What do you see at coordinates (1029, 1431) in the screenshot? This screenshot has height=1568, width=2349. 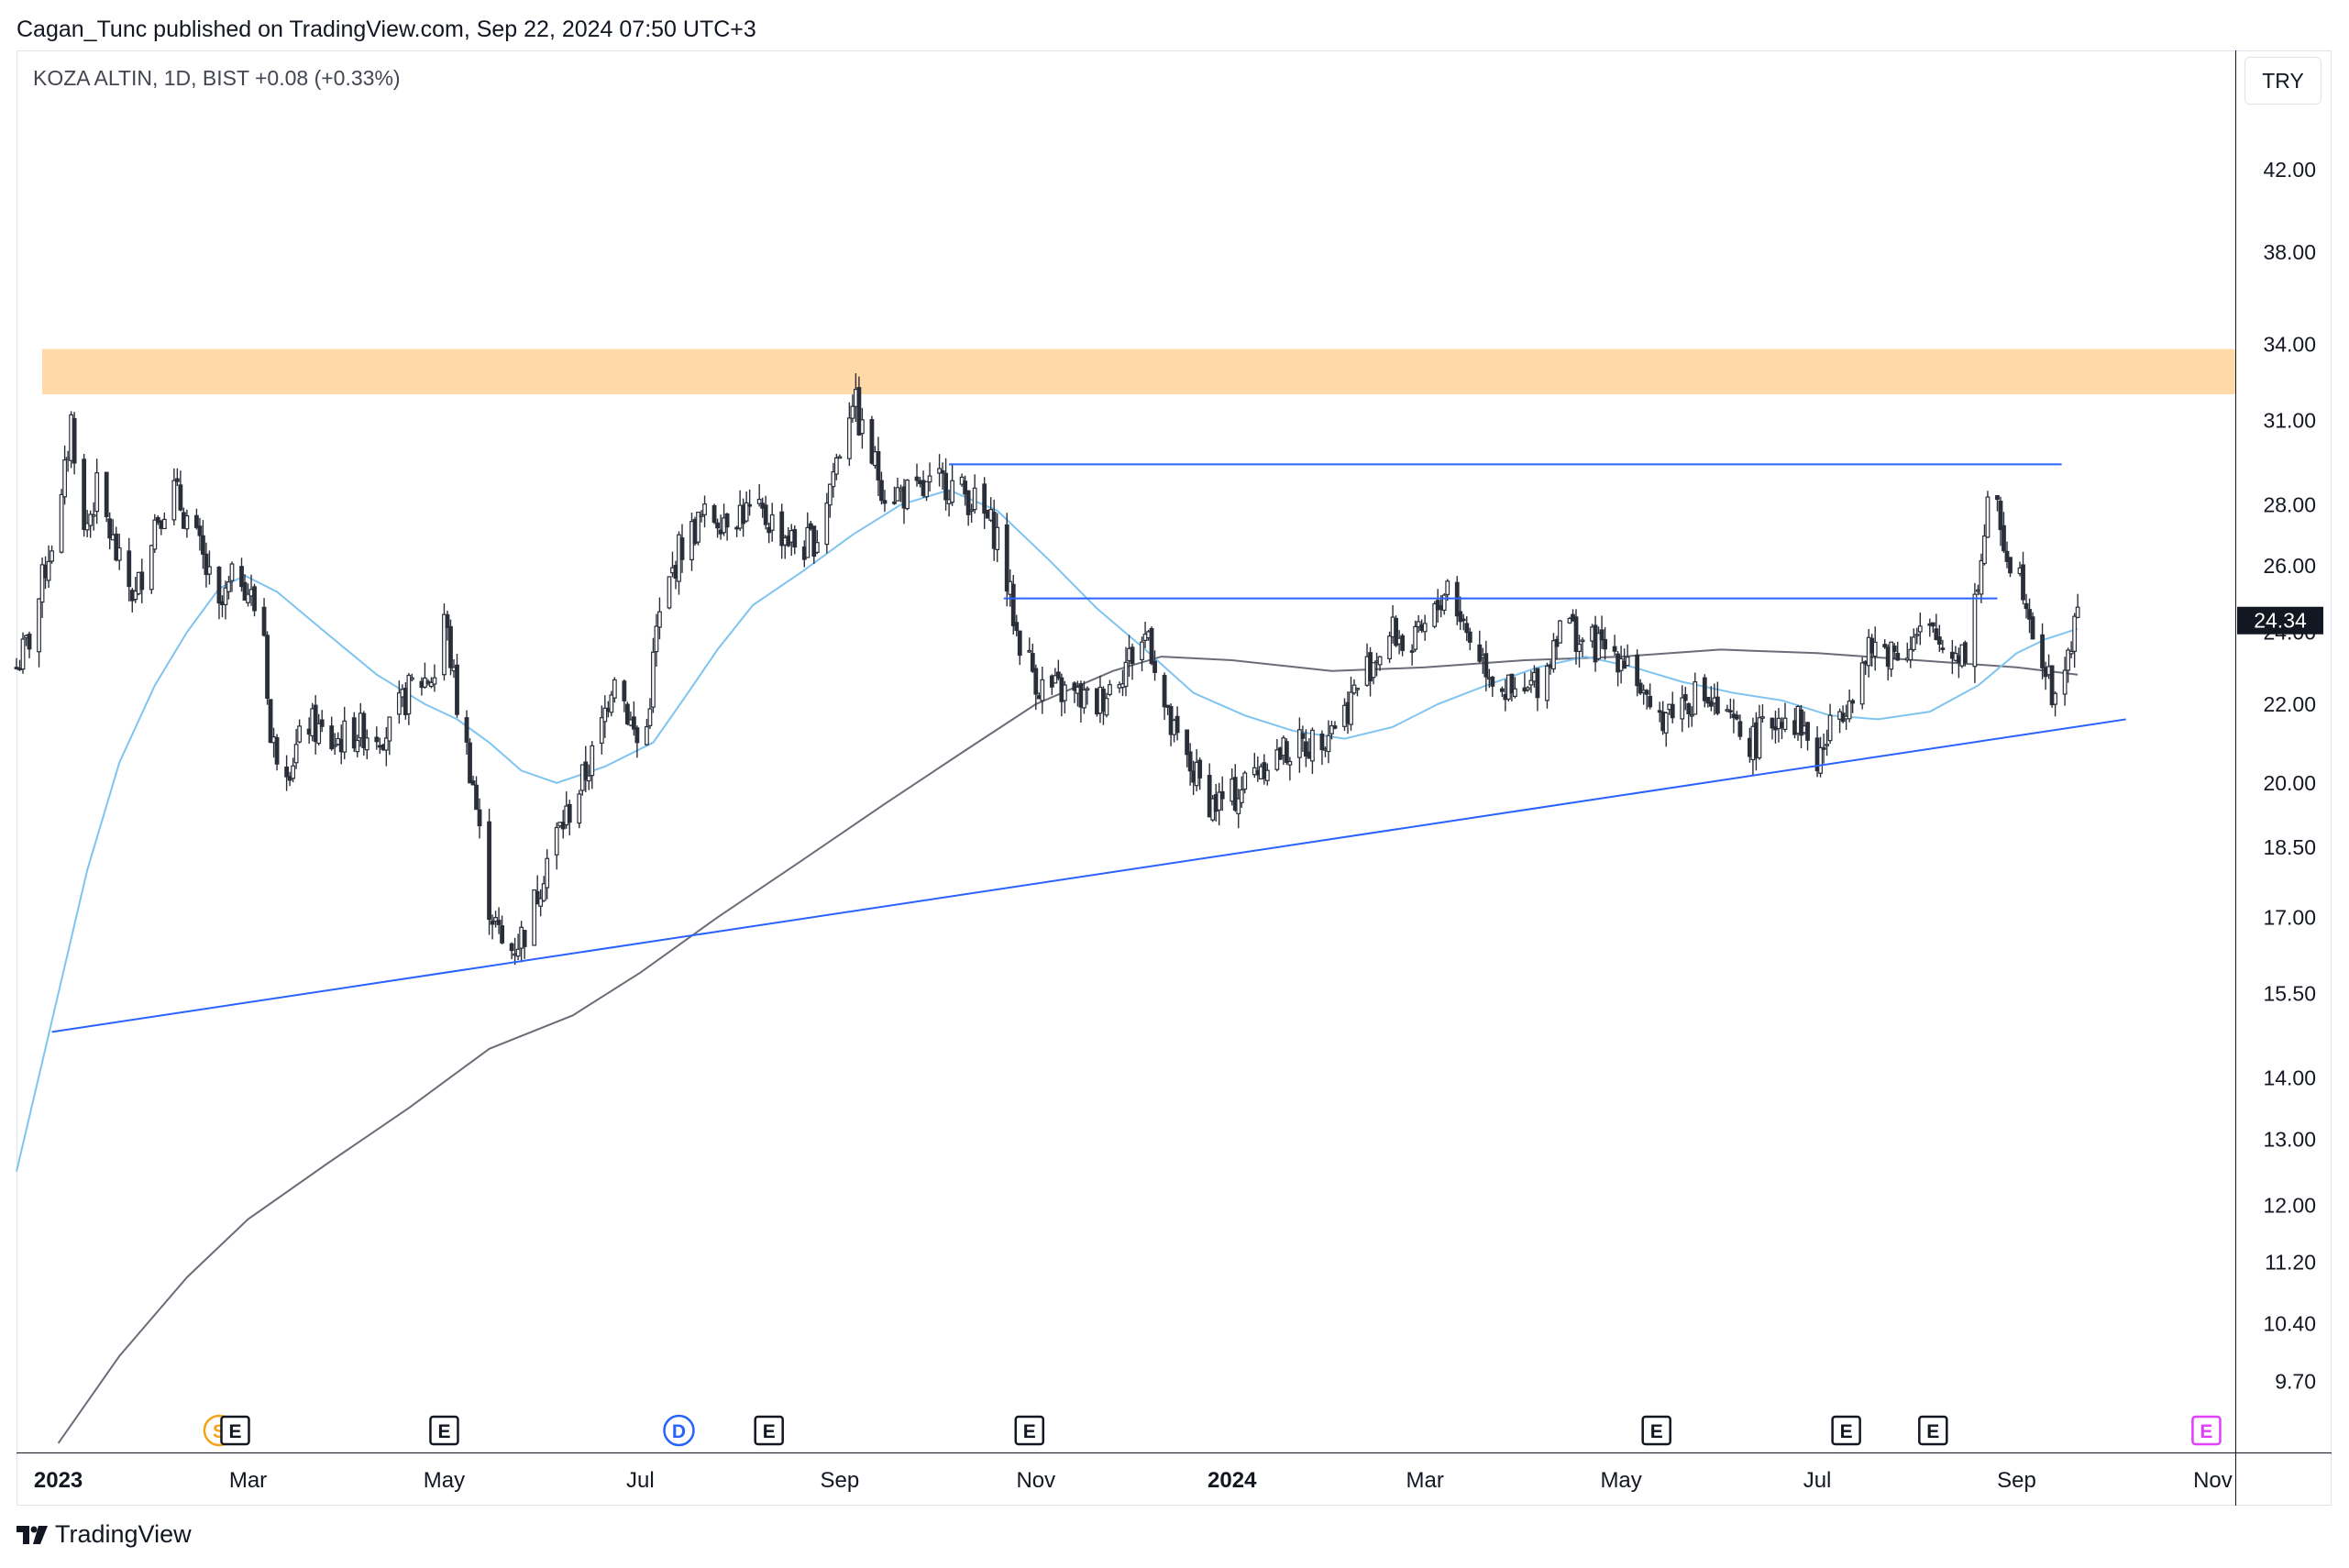 I see `event-marker-badge` at bounding box center [1029, 1431].